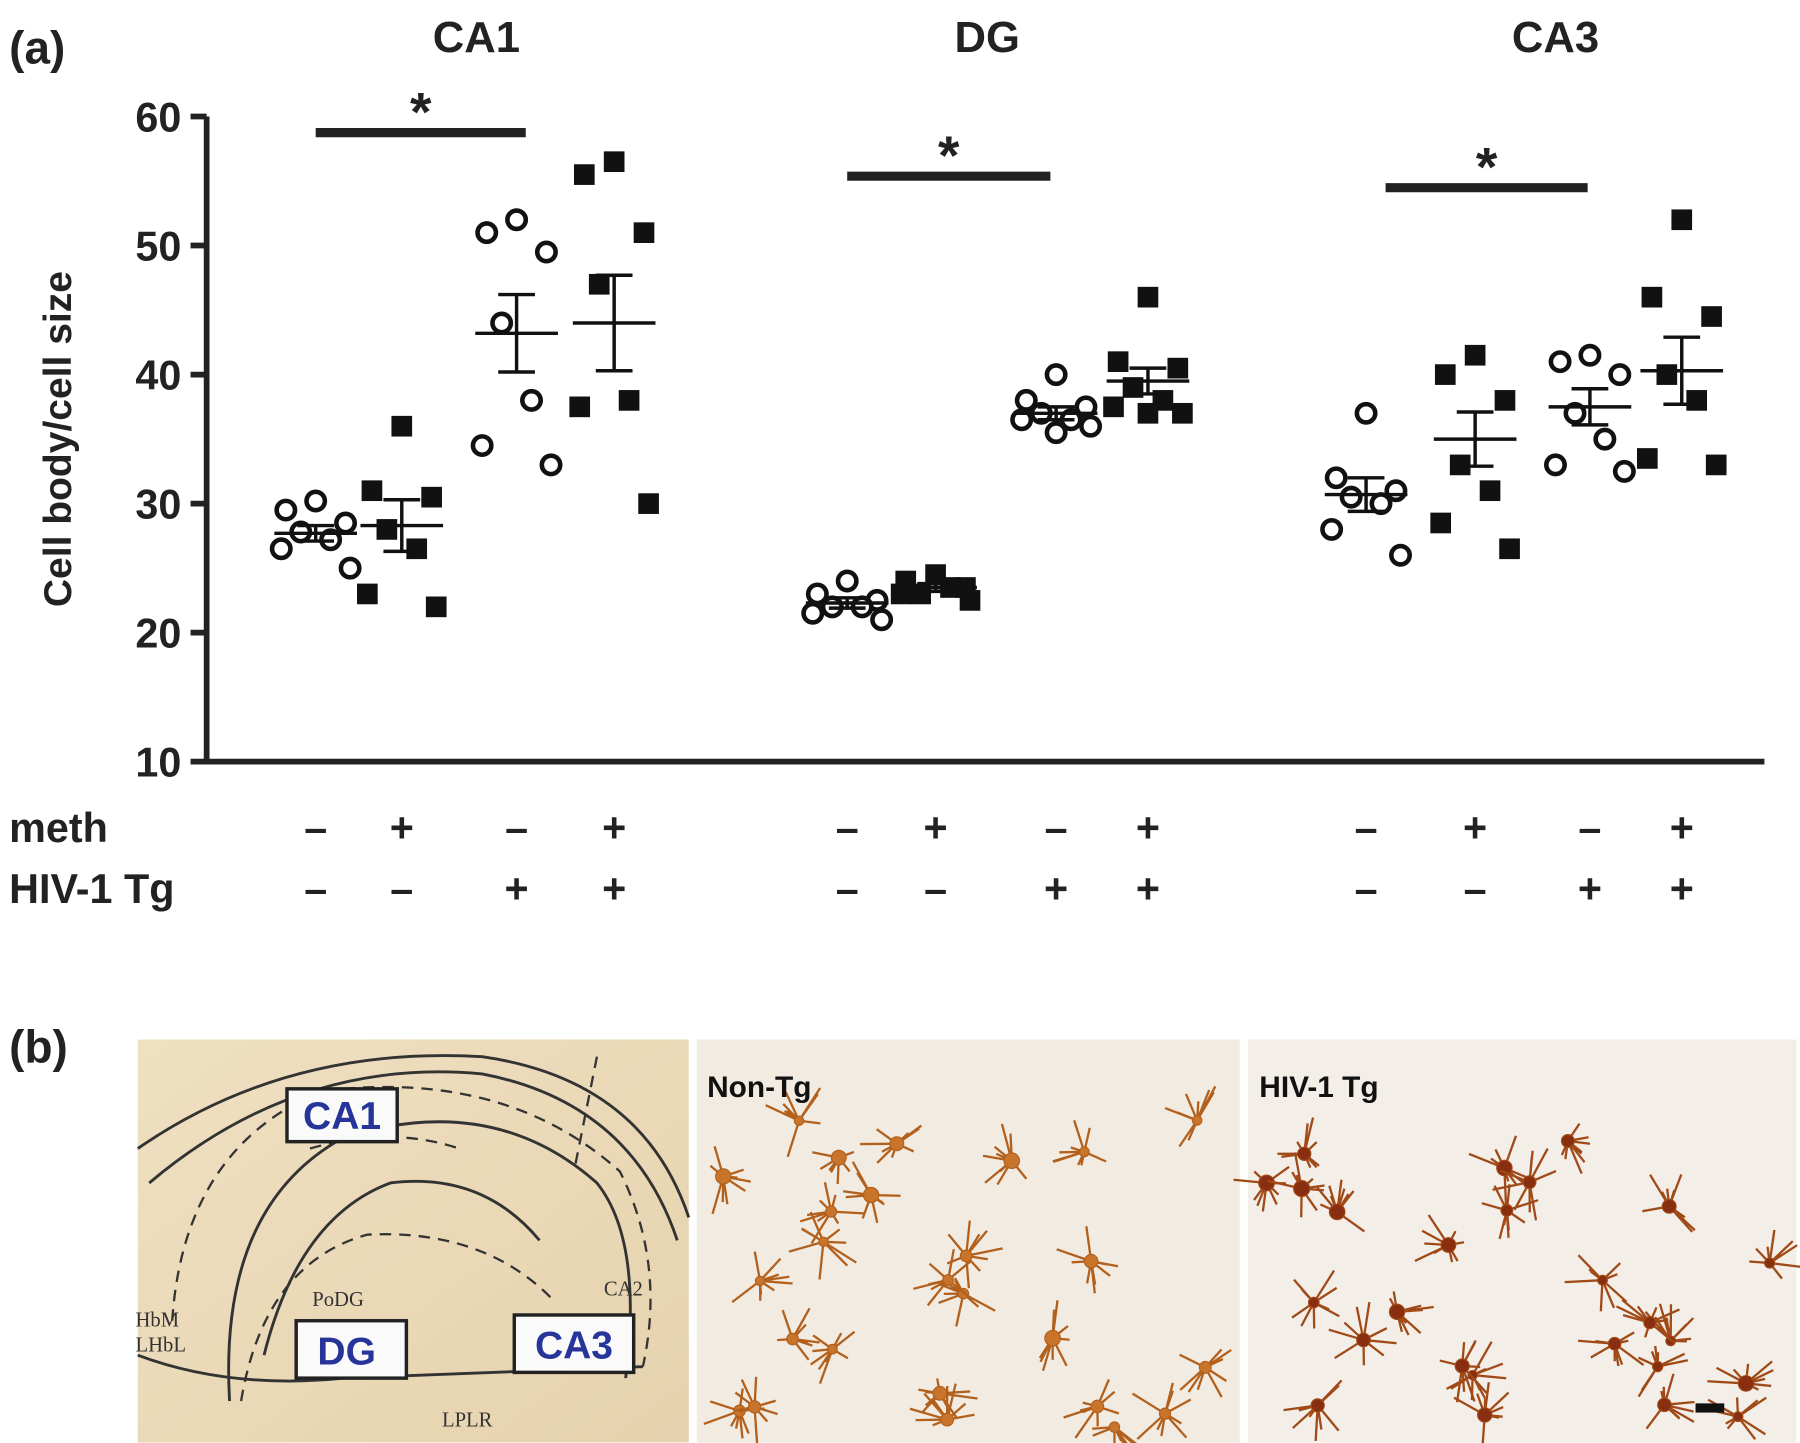 This screenshot has height=1443, width=1800. I want to click on y-tick-label: 10, so click(158, 763).